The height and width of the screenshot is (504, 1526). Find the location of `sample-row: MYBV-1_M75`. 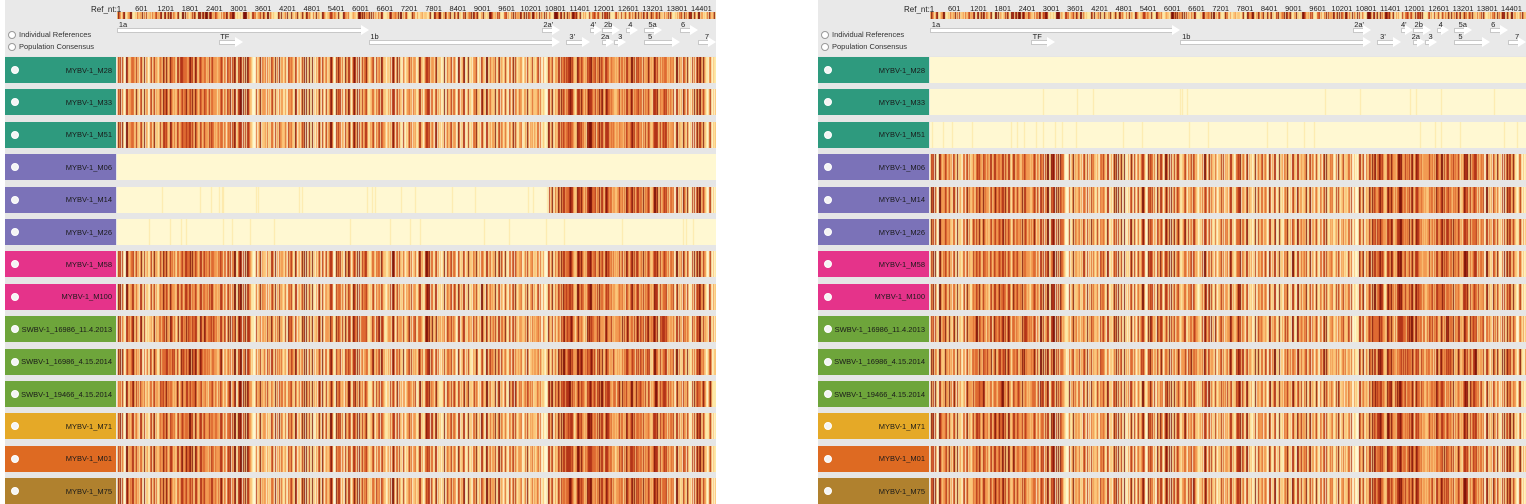

sample-row: MYBV-1_M75 is located at coordinates (360, 491).